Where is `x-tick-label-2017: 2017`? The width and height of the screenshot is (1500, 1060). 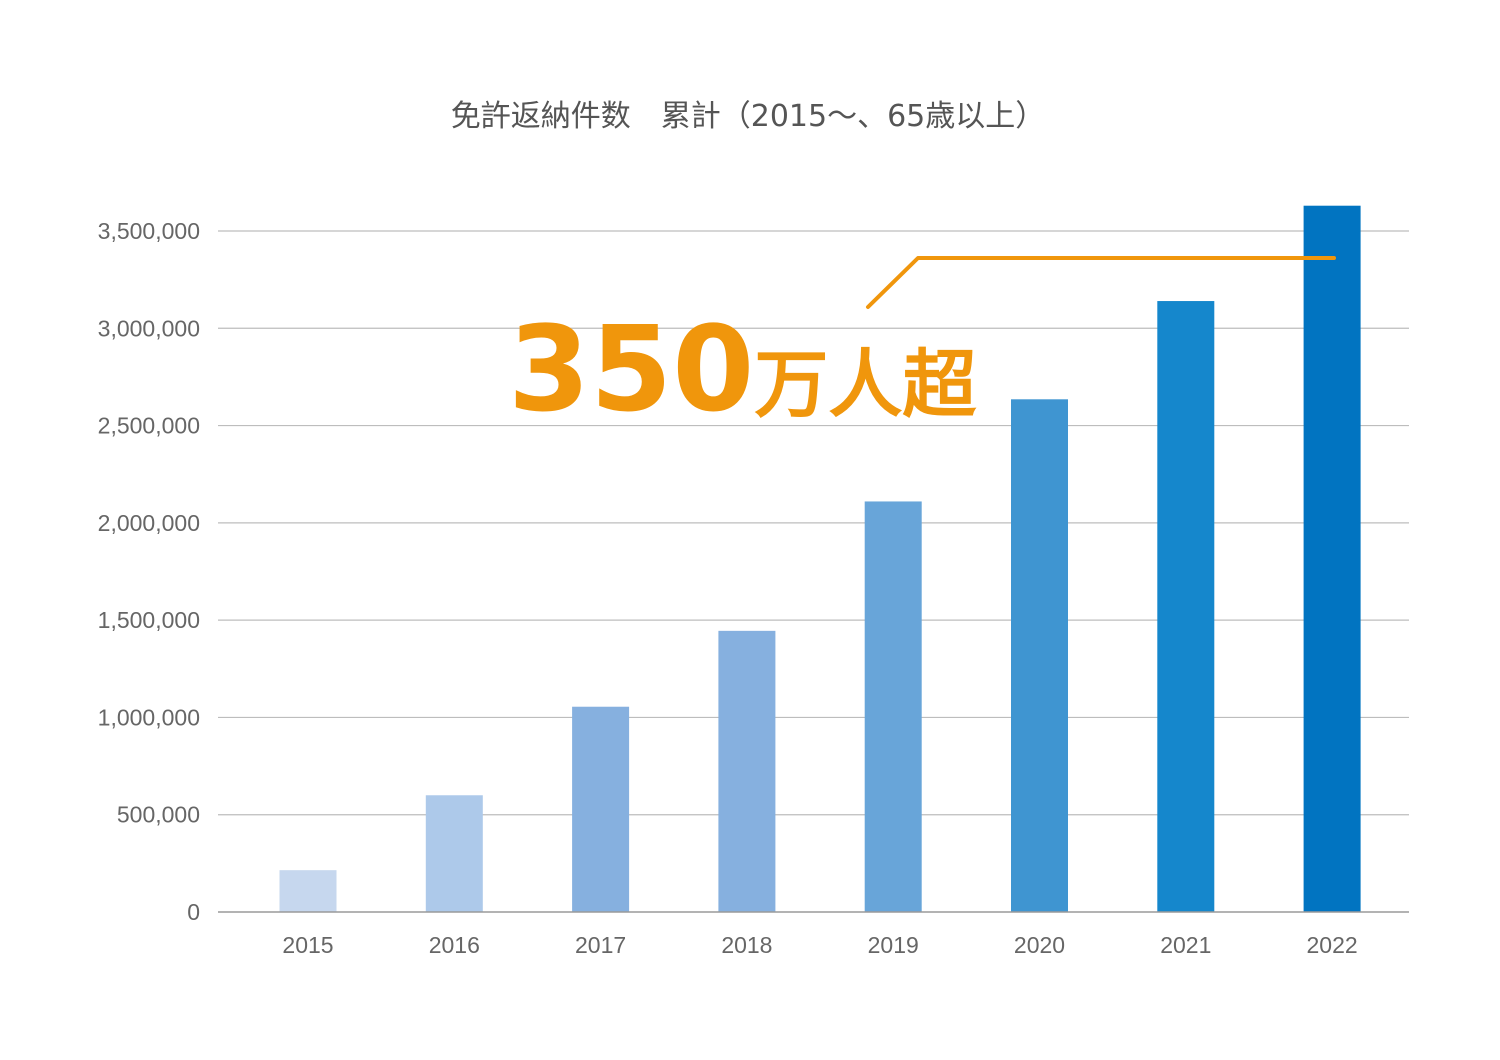
x-tick-label-2017: 2017 is located at coordinates (600, 945).